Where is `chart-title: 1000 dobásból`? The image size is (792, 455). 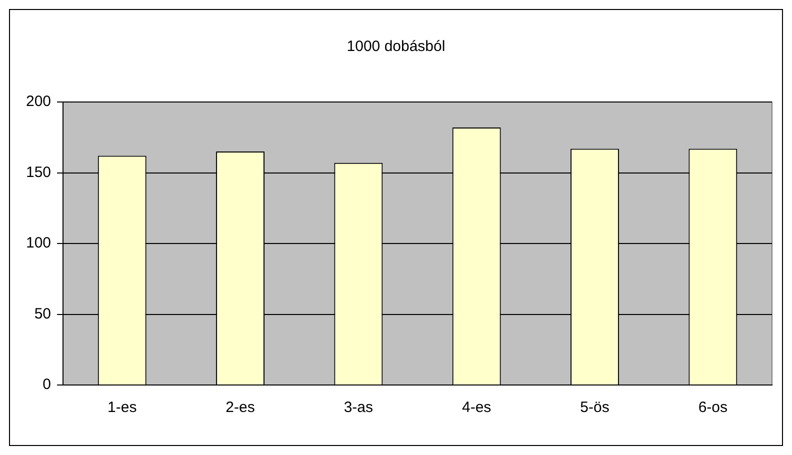
chart-title: 1000 dobásból is located at coordinates (396, 47).